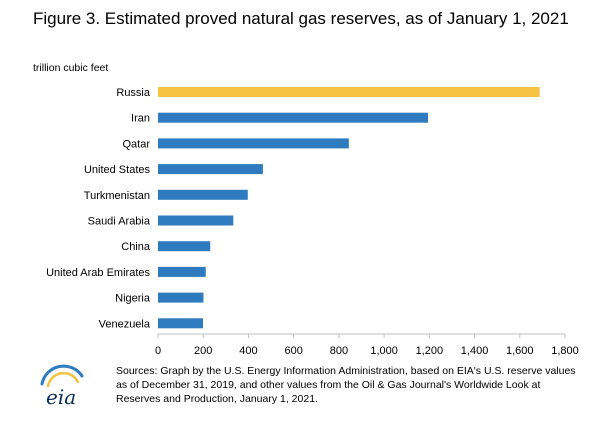 The width and height of the screenshot is (600, 434). Describe the element at coordinates (361, 336) in the screenshot. I see `x-axis-ticks` at that location.